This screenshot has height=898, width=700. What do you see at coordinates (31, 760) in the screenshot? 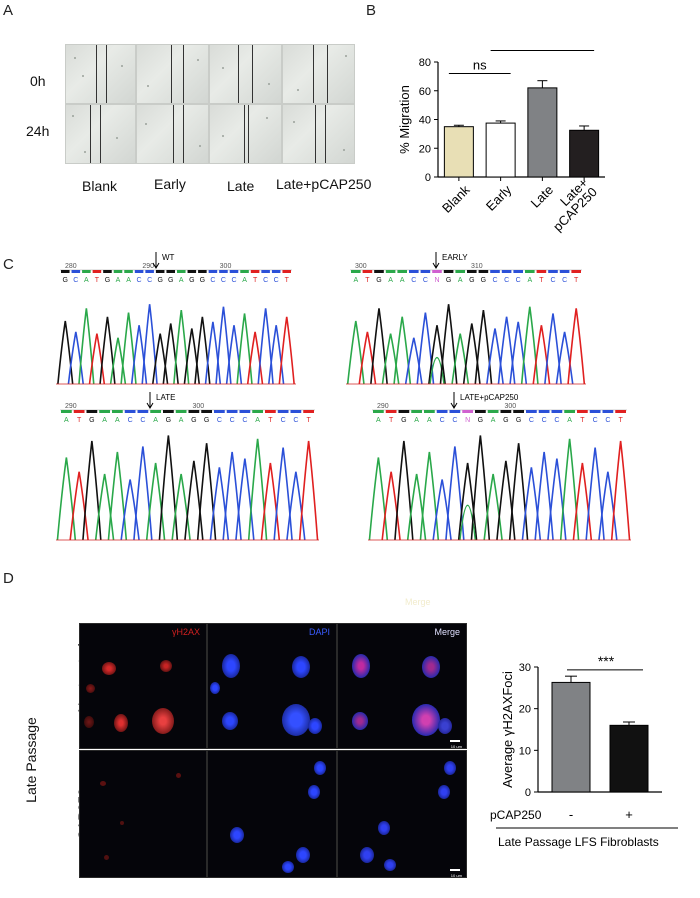
I see `late-passage-label: Late Passage` at bounding box center [31, 760].